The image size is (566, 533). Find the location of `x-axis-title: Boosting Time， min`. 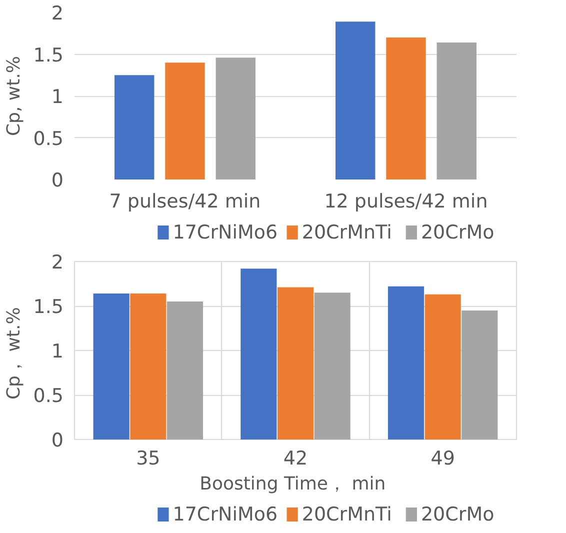

x-axis-title: Boosting Time， min is located at coordinates (293, 484).